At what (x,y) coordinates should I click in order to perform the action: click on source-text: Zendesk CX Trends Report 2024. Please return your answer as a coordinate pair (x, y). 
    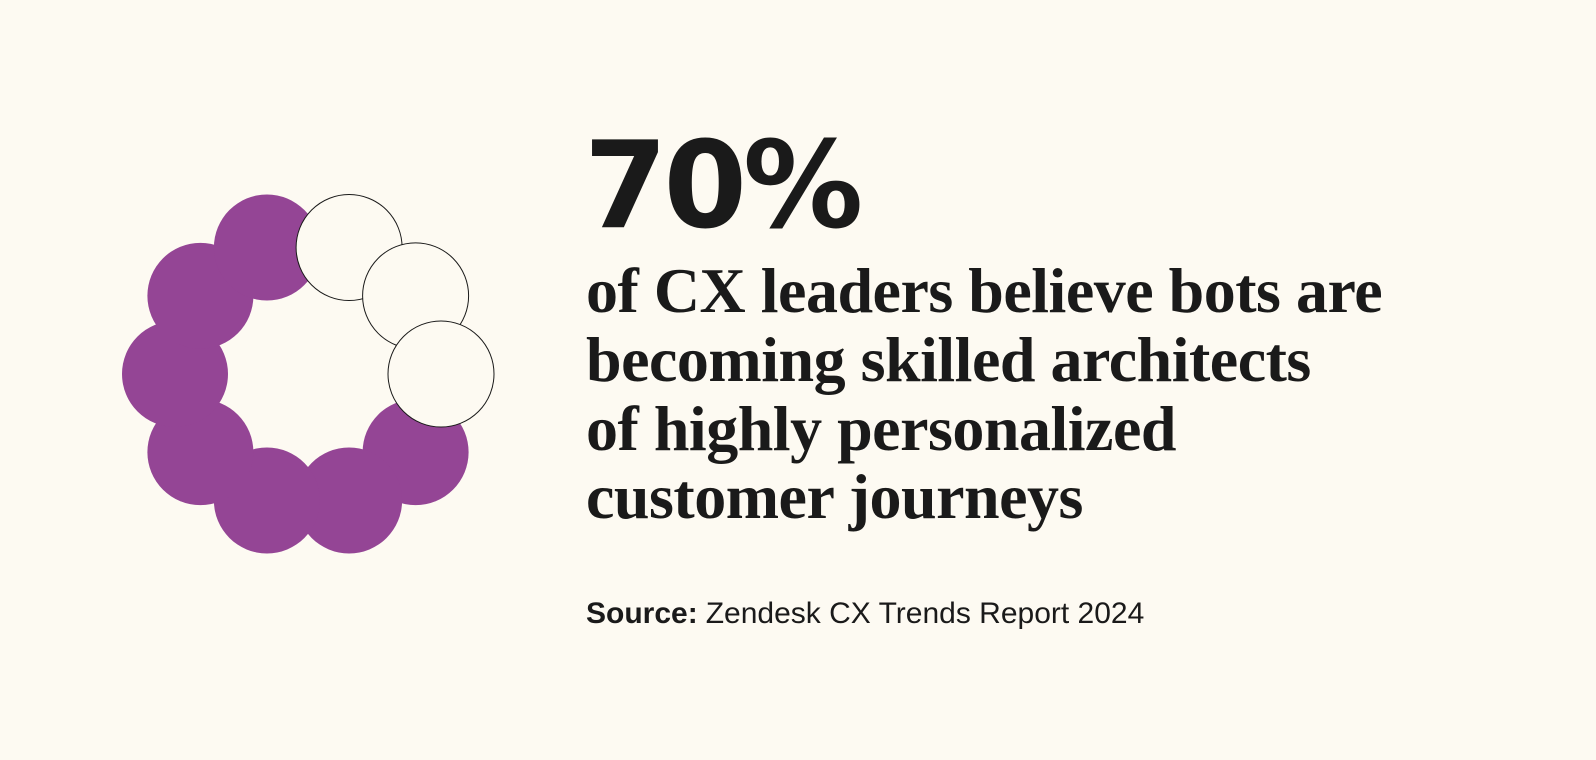
    Looking at the image, I should click on (925, 613).